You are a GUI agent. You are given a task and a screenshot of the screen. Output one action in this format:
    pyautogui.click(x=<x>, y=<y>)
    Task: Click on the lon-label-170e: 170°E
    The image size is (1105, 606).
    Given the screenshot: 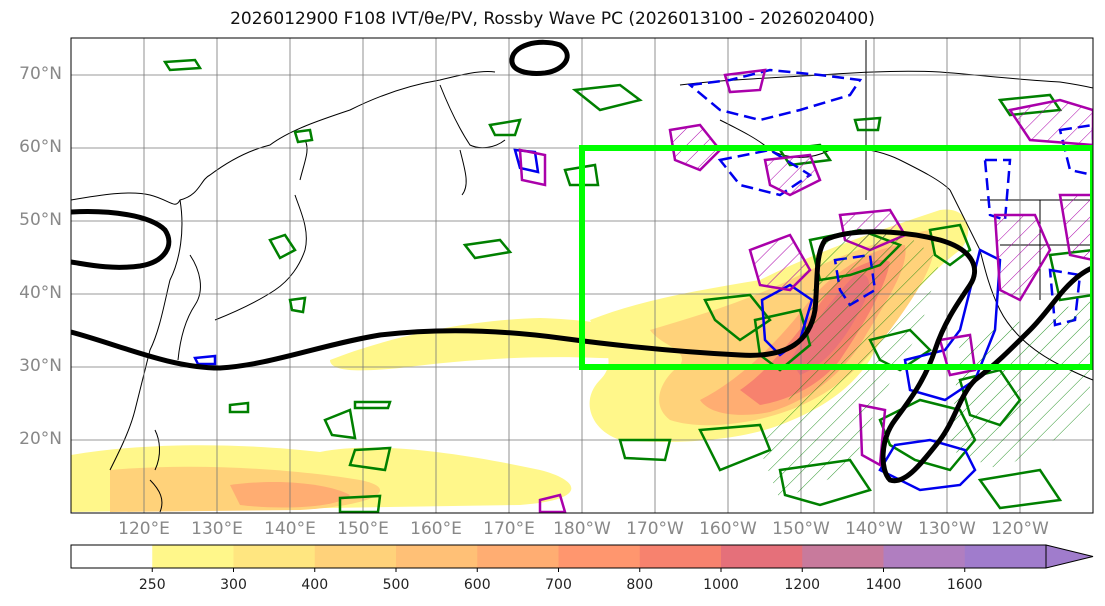 What is the action you would take?
    pyautogui.click(x=509, y=529)
    